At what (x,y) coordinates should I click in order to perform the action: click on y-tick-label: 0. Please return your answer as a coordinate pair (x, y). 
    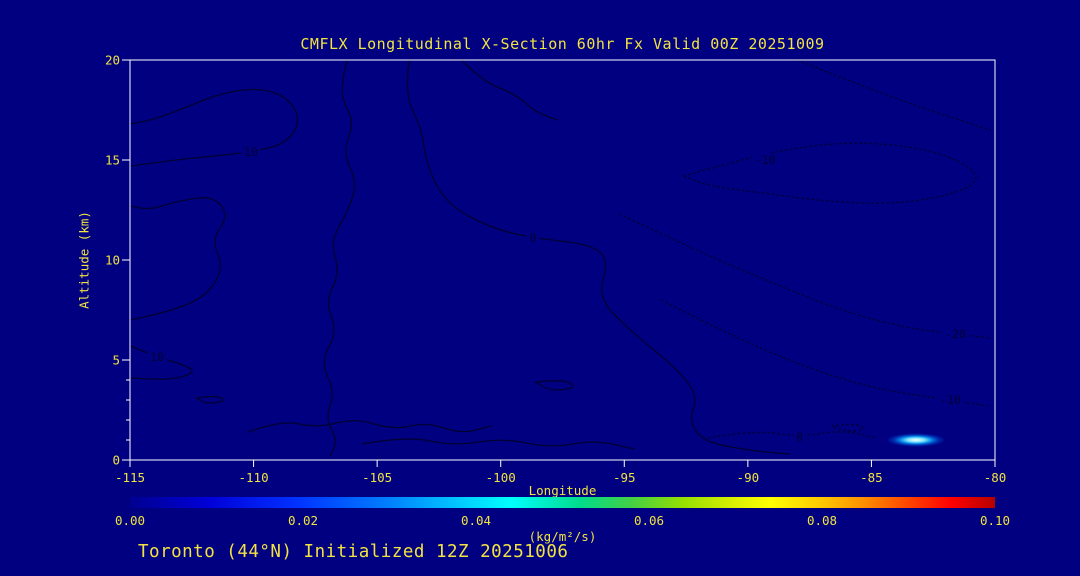
    Looking at the image, I should click on (116, 460).